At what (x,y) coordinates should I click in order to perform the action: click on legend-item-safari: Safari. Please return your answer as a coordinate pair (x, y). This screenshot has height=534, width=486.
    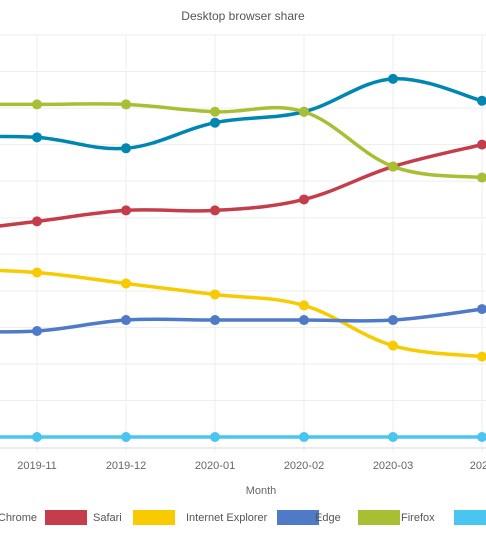
    Looking at the image, I should click on (83, 517).